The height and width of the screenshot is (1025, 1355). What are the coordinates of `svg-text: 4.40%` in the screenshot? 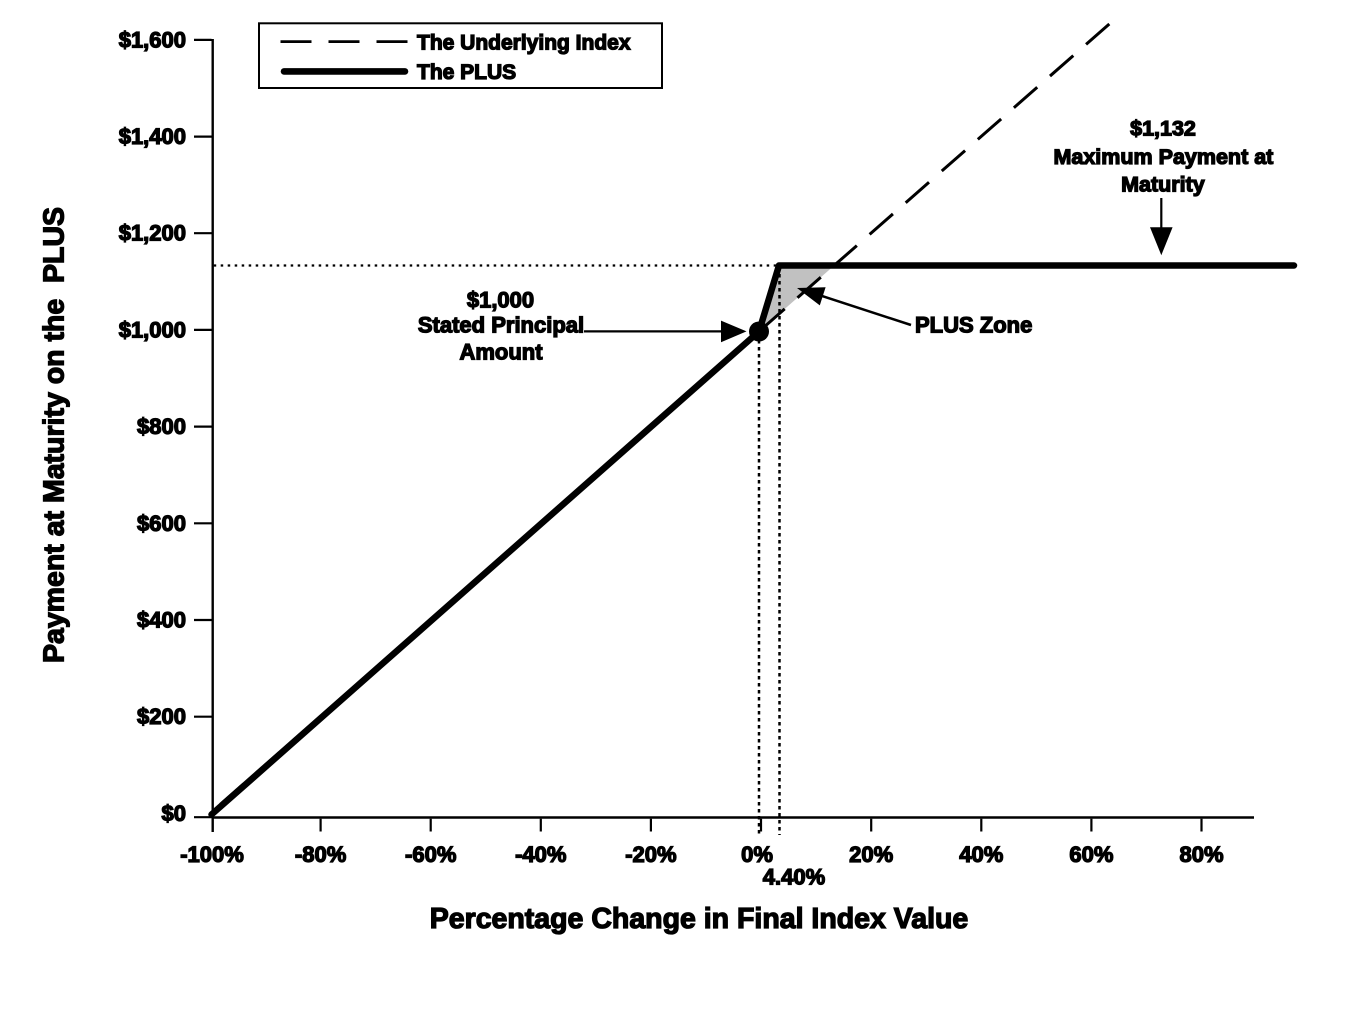 It's located at (794, 877).